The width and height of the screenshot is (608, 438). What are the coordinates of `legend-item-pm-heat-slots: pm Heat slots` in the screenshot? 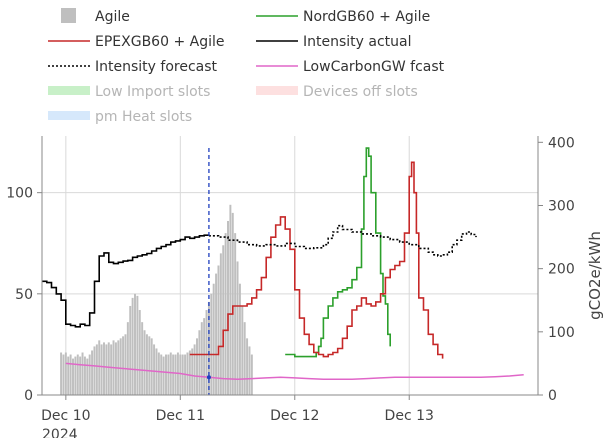 It's located at (120, 117).